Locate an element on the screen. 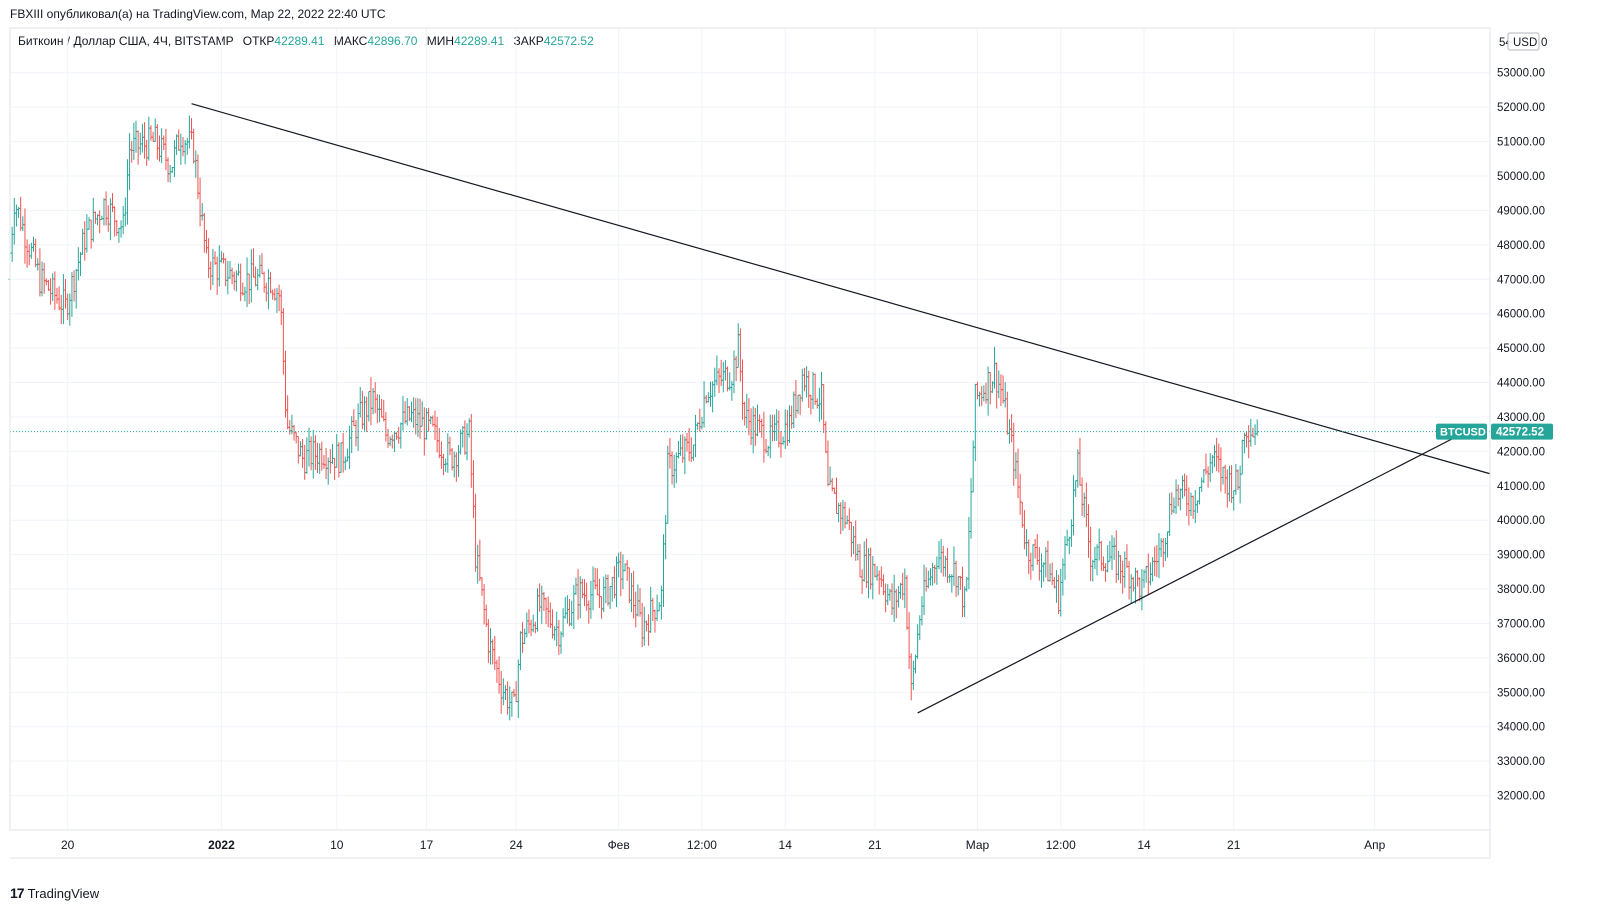 The height and width of the screenshot is (910, 1597). high-value: 42896.70 is located at coordinates (392, 41).